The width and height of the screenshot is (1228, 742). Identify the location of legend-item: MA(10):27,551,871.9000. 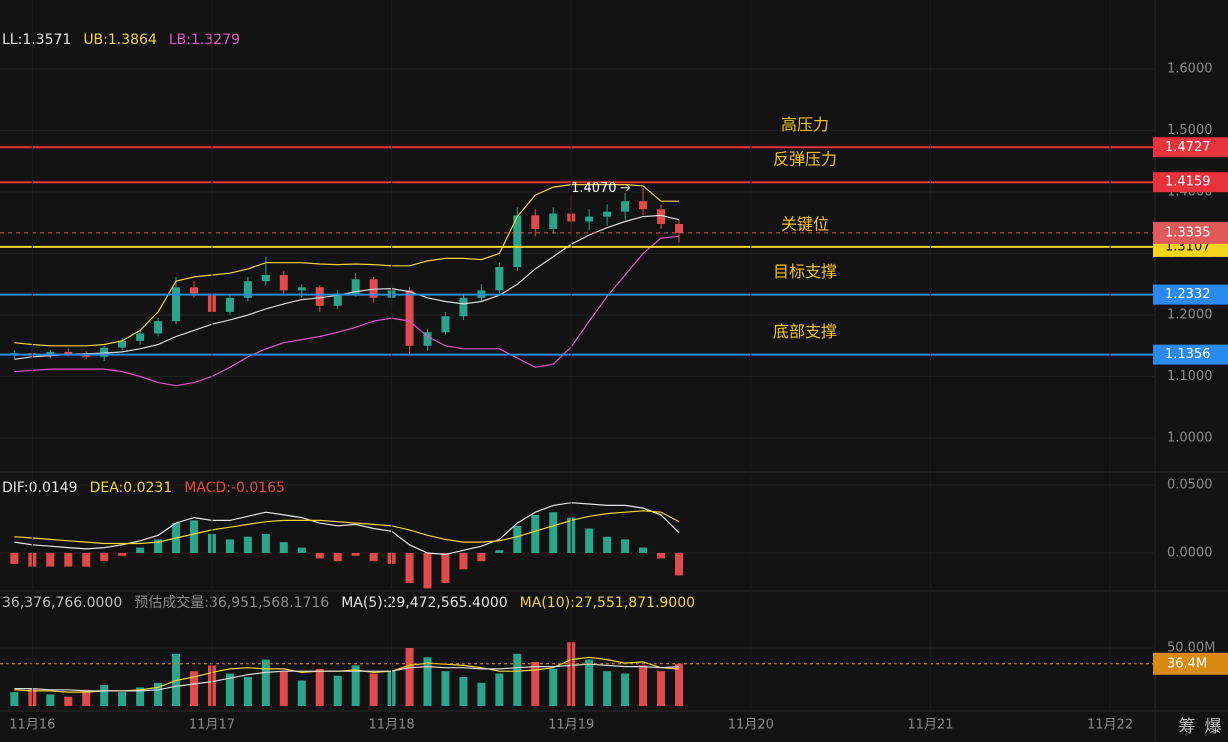
(607, 603).